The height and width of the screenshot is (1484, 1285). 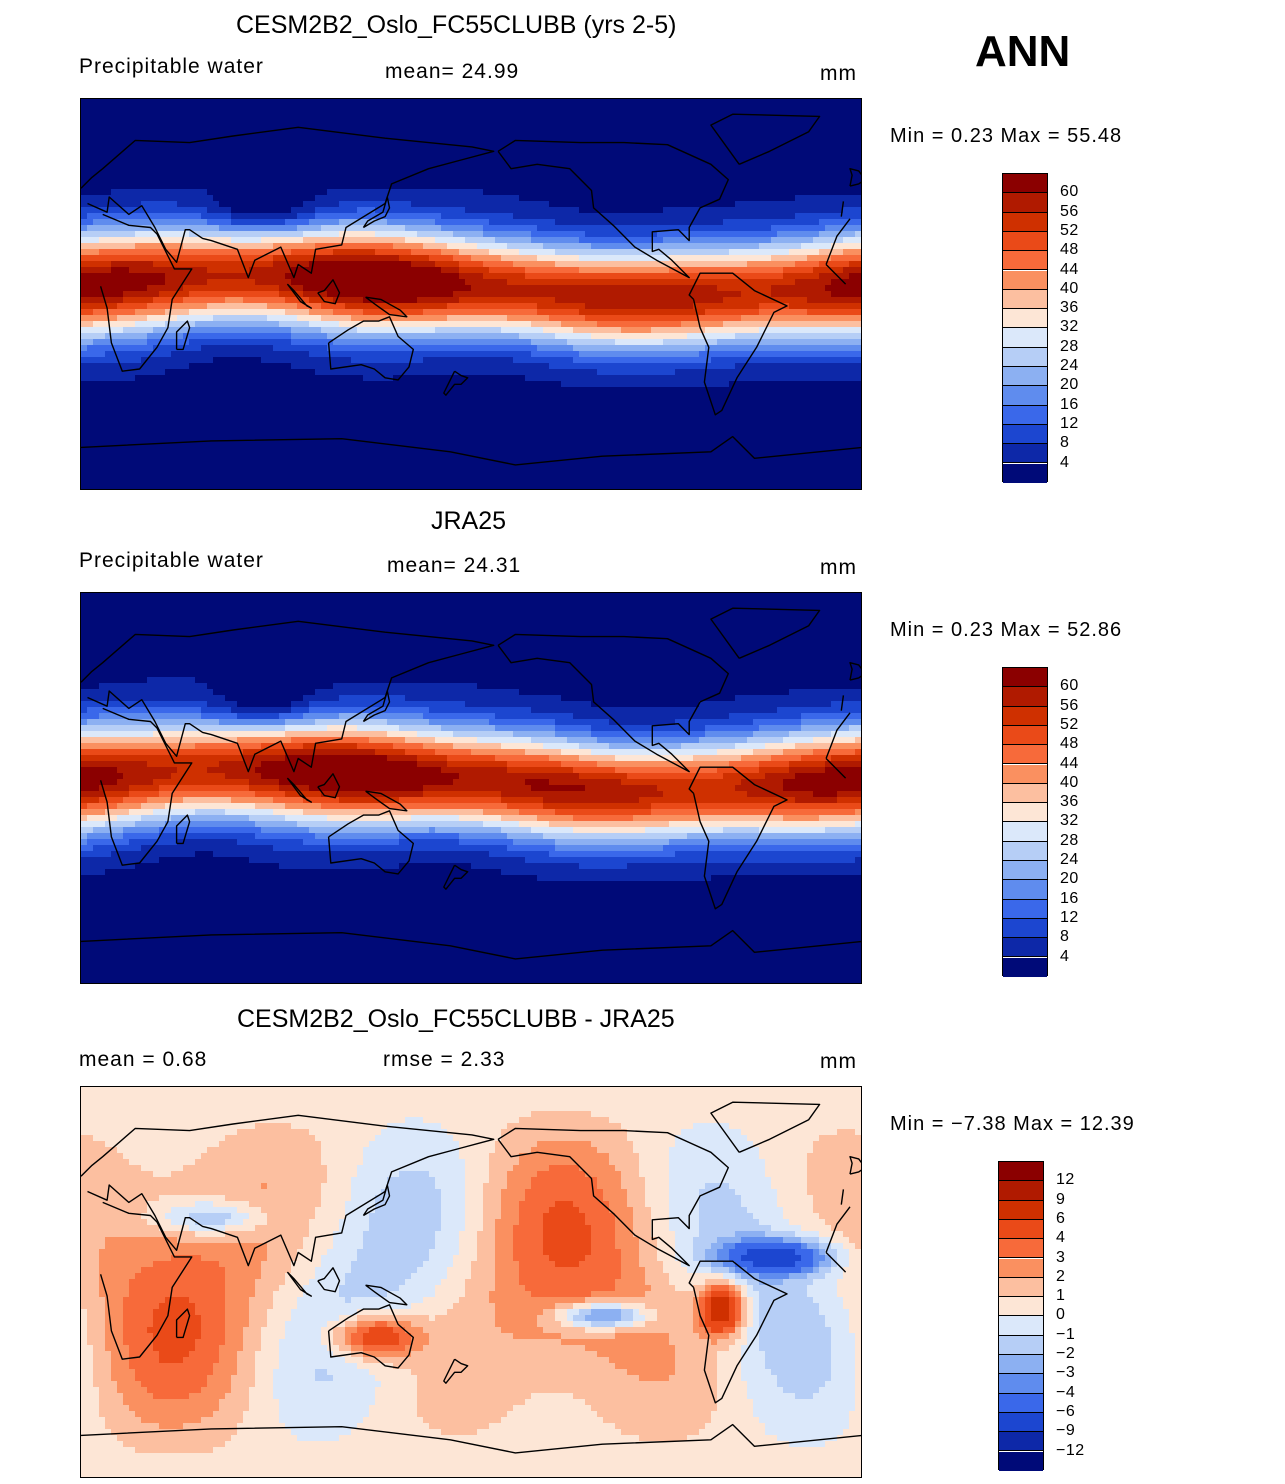 I want to click on colorbar-box, so click(x=1021, y=1316).